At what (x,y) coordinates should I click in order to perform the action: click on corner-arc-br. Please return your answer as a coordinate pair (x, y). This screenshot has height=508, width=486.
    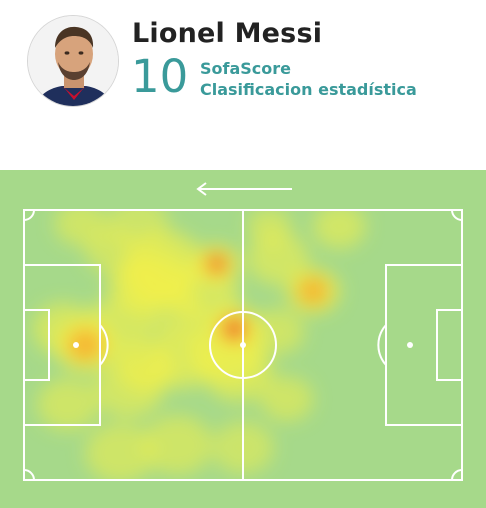
    Looking at the image, I should click on (457, 475).